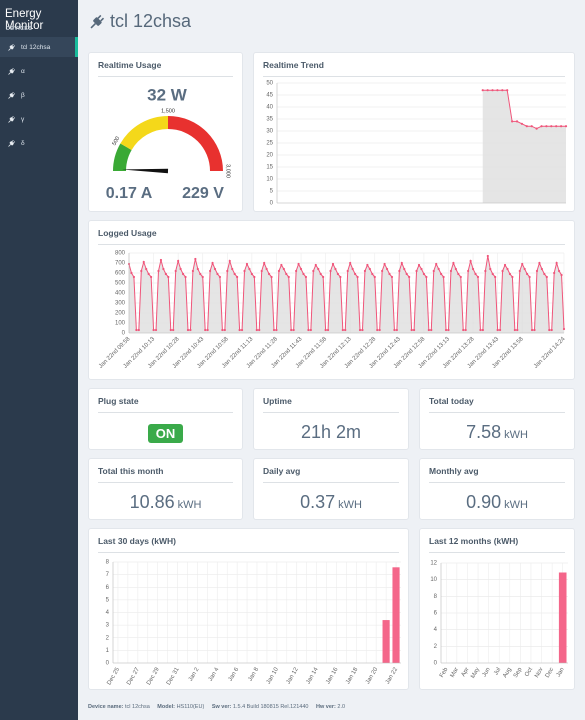 Image resolution: width=585 pixels, height=720 pixels. Describe the element at coordinates (122, 157) in the screenshot. I see `gauge-band` at that location.